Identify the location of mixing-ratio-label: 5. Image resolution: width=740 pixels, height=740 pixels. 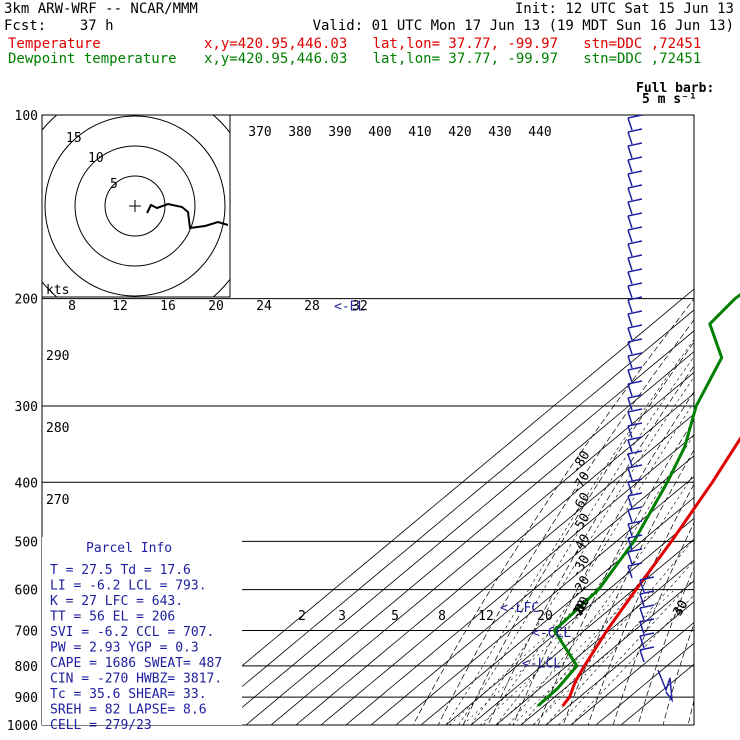
(395, 616).